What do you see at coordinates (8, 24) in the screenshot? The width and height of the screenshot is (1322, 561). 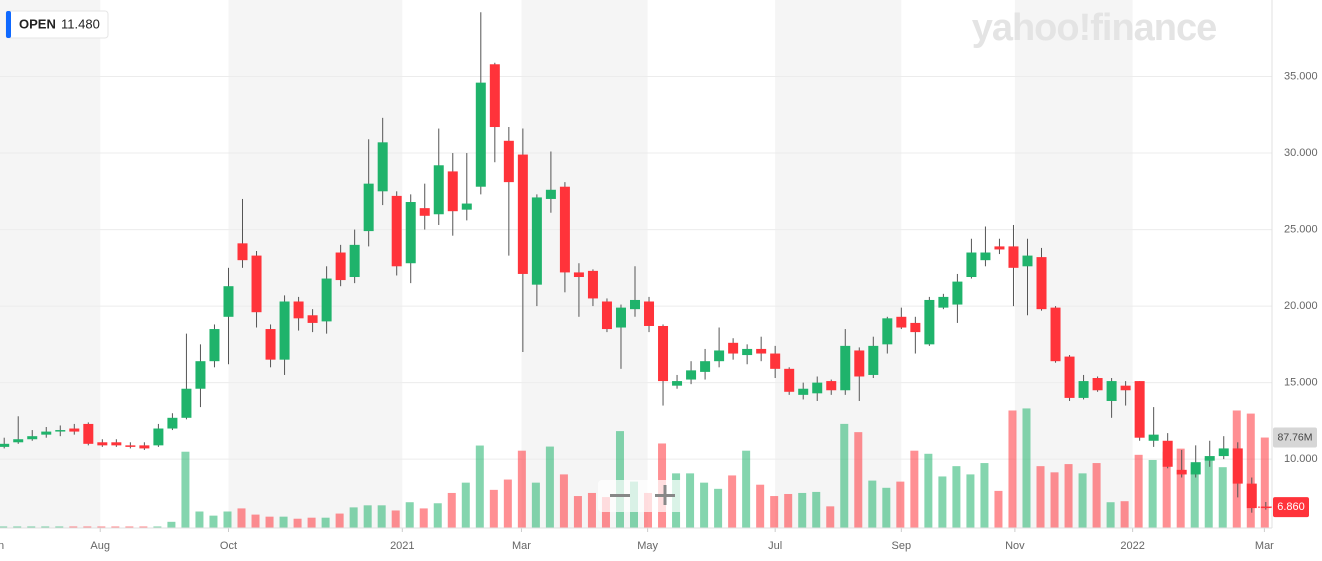 I see `badge-accent` at bounding box center [8, 24].